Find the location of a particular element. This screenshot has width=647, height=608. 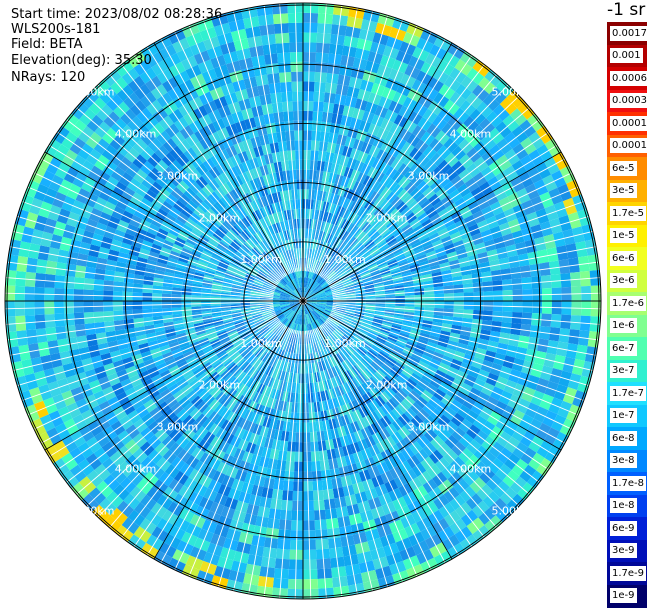

range-ring-label: 3.00km is located at coordinates (429, 427).